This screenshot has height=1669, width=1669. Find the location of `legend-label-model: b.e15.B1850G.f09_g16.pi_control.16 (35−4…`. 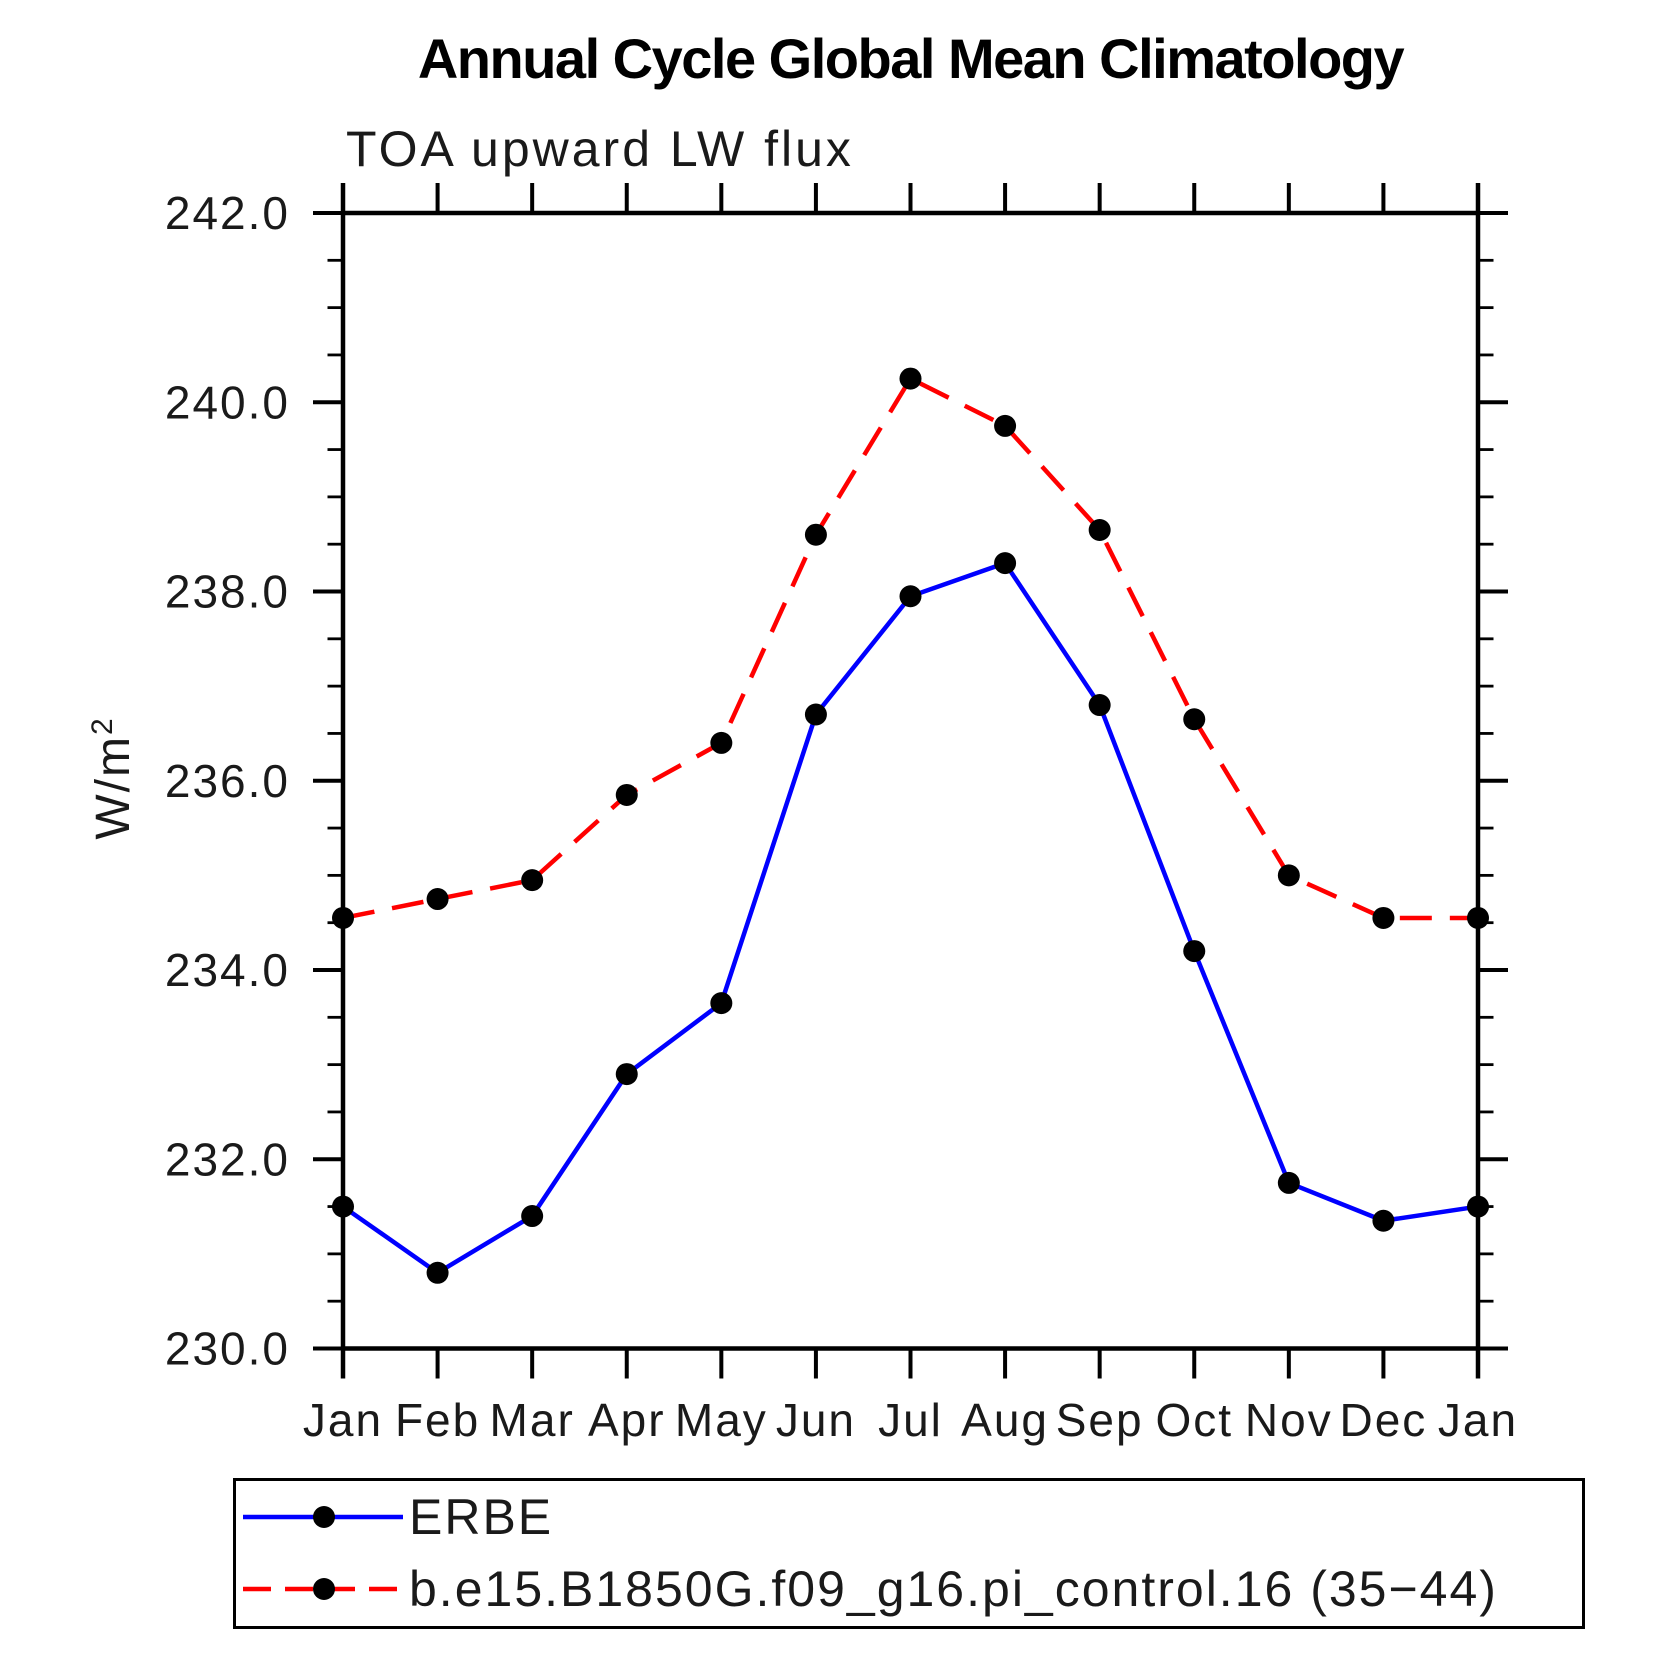

legend-label-model: b.e15.B1850G.f09_g16.pi_control.16 (35−4… is located at coordinates (953, 1589).